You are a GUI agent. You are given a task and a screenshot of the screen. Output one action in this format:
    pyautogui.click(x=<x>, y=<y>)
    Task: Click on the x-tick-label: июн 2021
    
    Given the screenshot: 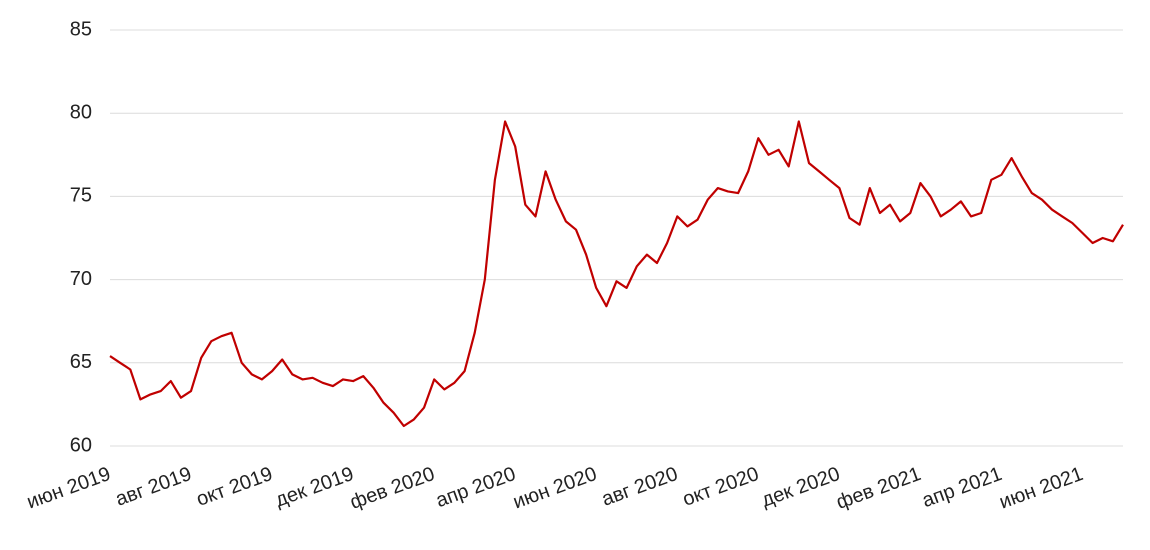 What is the action you would take?
    pyautogui.click(x=1041, y=488)
    